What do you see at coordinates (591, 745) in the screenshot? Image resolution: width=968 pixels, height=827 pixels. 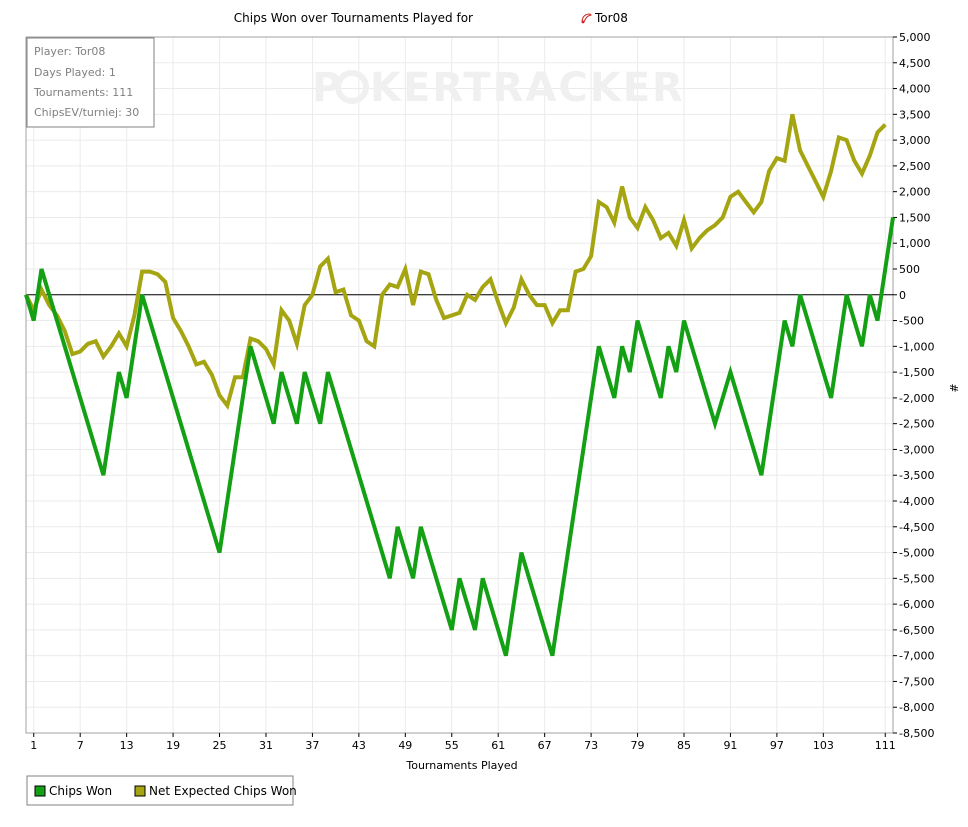 I see `x-tick-label: 73` at bounding box center [591, 745].